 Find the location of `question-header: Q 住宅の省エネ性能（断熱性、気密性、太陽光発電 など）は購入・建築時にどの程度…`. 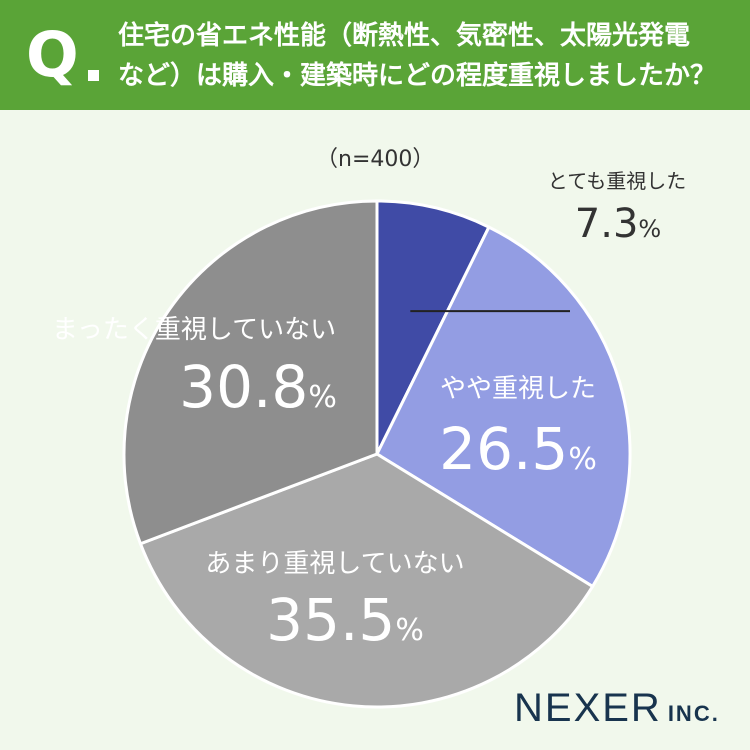

question-header: Q 住宅の省エネ性能（断熱性、気密性、太陽光発電 など）は購入・建築時にどの程度… is located at coordinates (375, 55).